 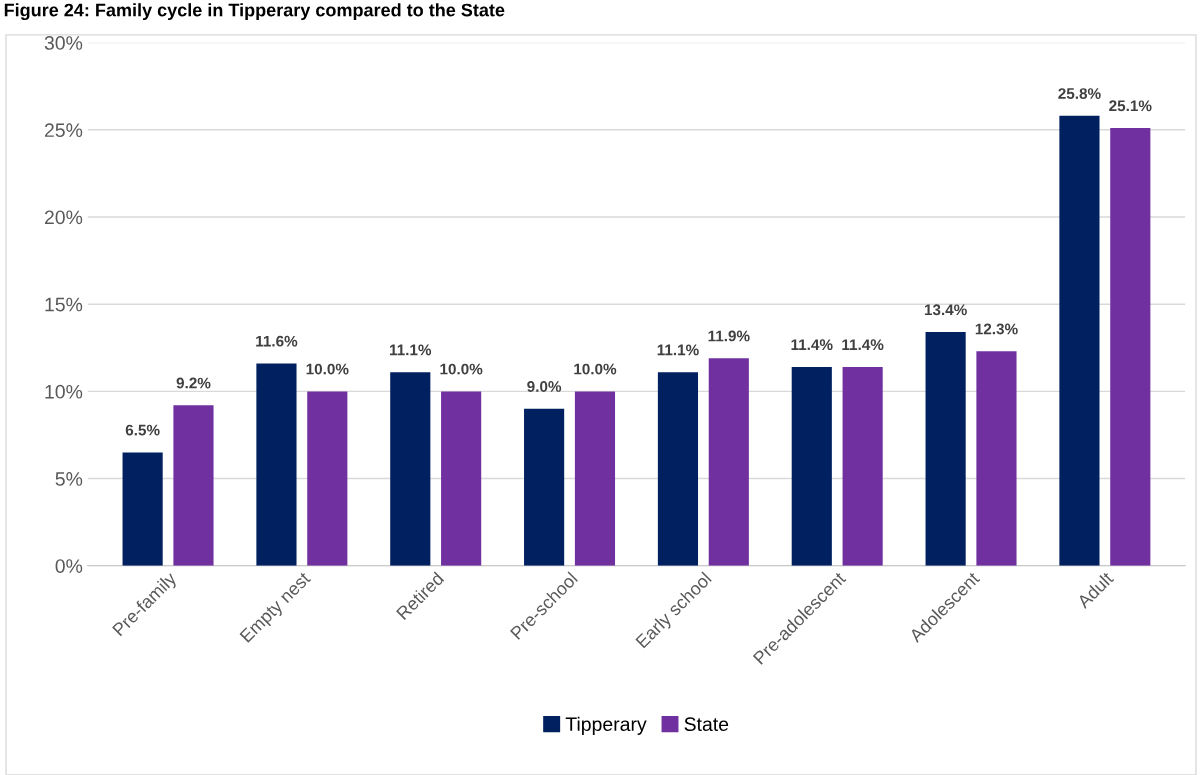 What do you see at coordinates (729, 336) in the screenshot?
I see `data-label: 11.9%` at bounding box center [729, 336].